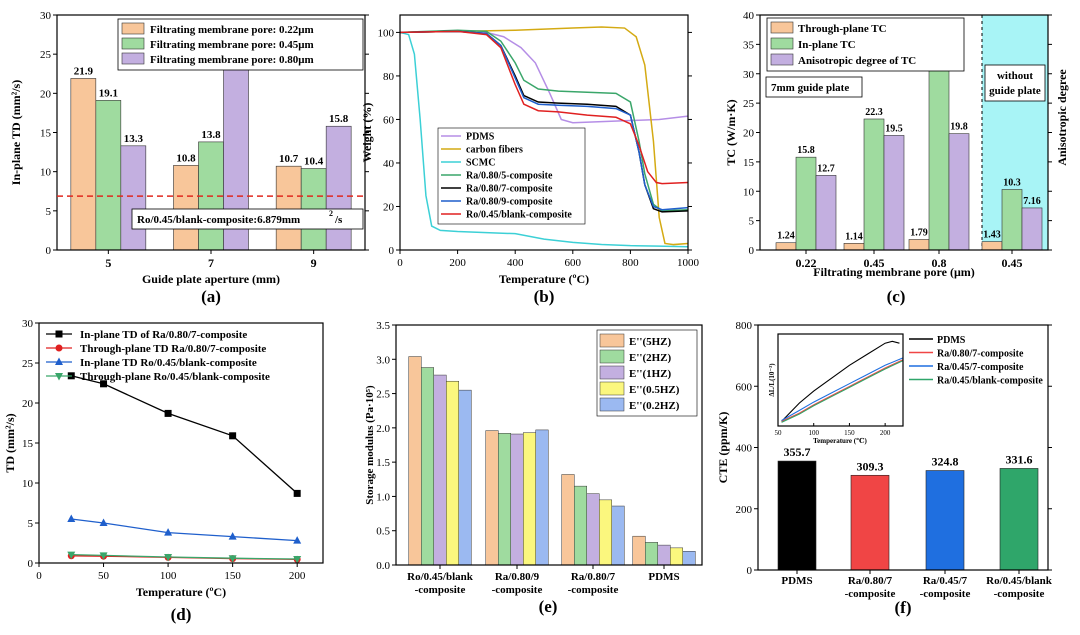 The image size is (1080, 635). I want to click on panel-c-y-tick-label: 0, so click(752, 251).